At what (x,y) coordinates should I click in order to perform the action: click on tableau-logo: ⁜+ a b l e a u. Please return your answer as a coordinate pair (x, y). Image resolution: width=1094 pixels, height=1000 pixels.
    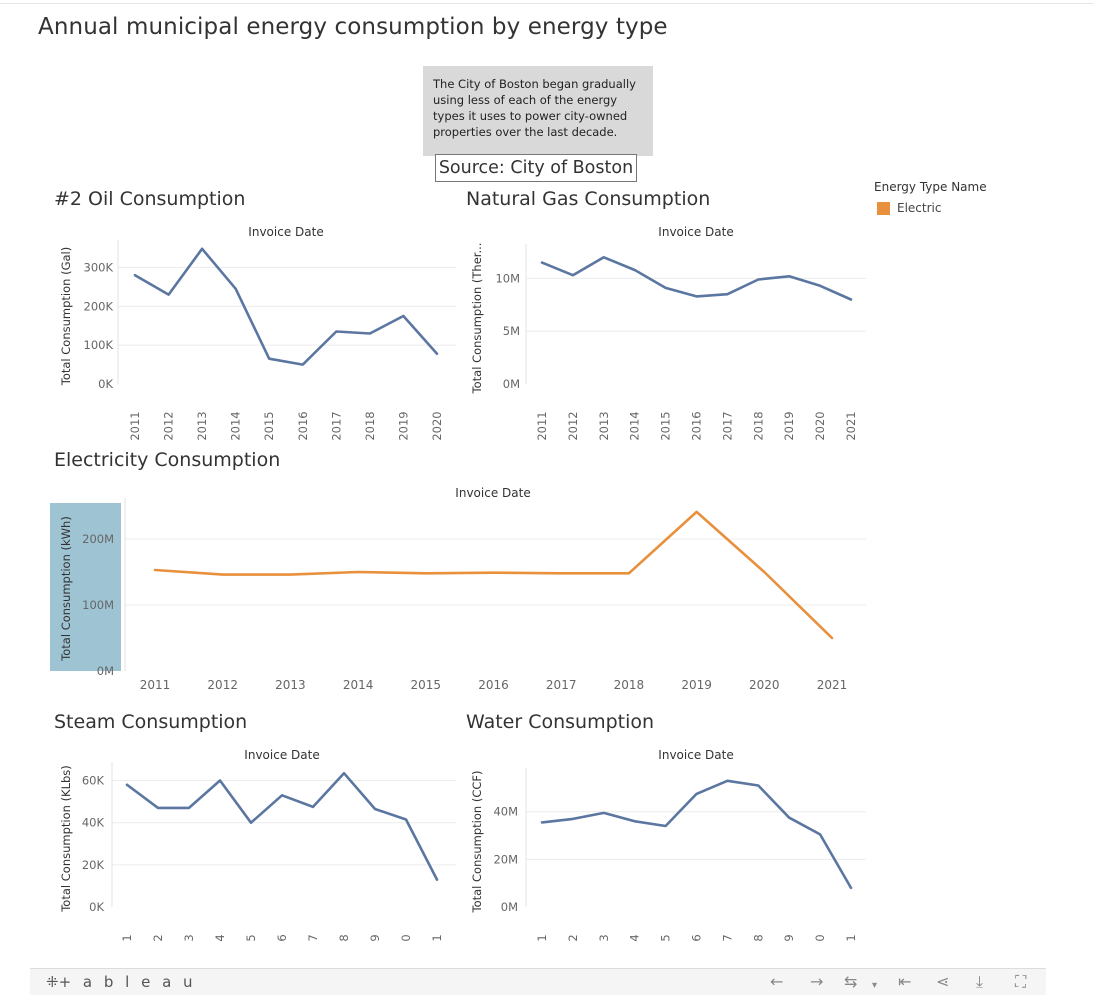
    Looking at the image, I should click on (121, 982).